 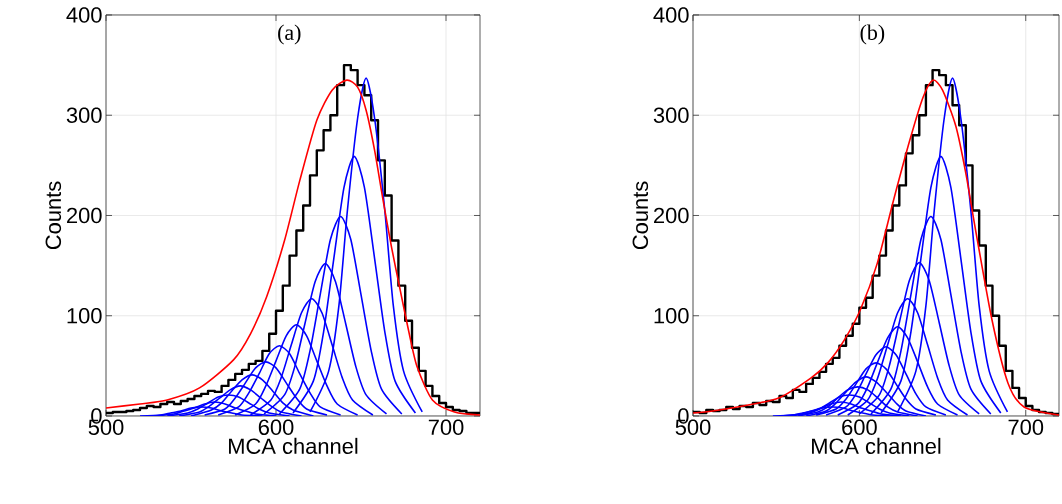 I want to click on annotation: (b), so click(x=872, y=34).